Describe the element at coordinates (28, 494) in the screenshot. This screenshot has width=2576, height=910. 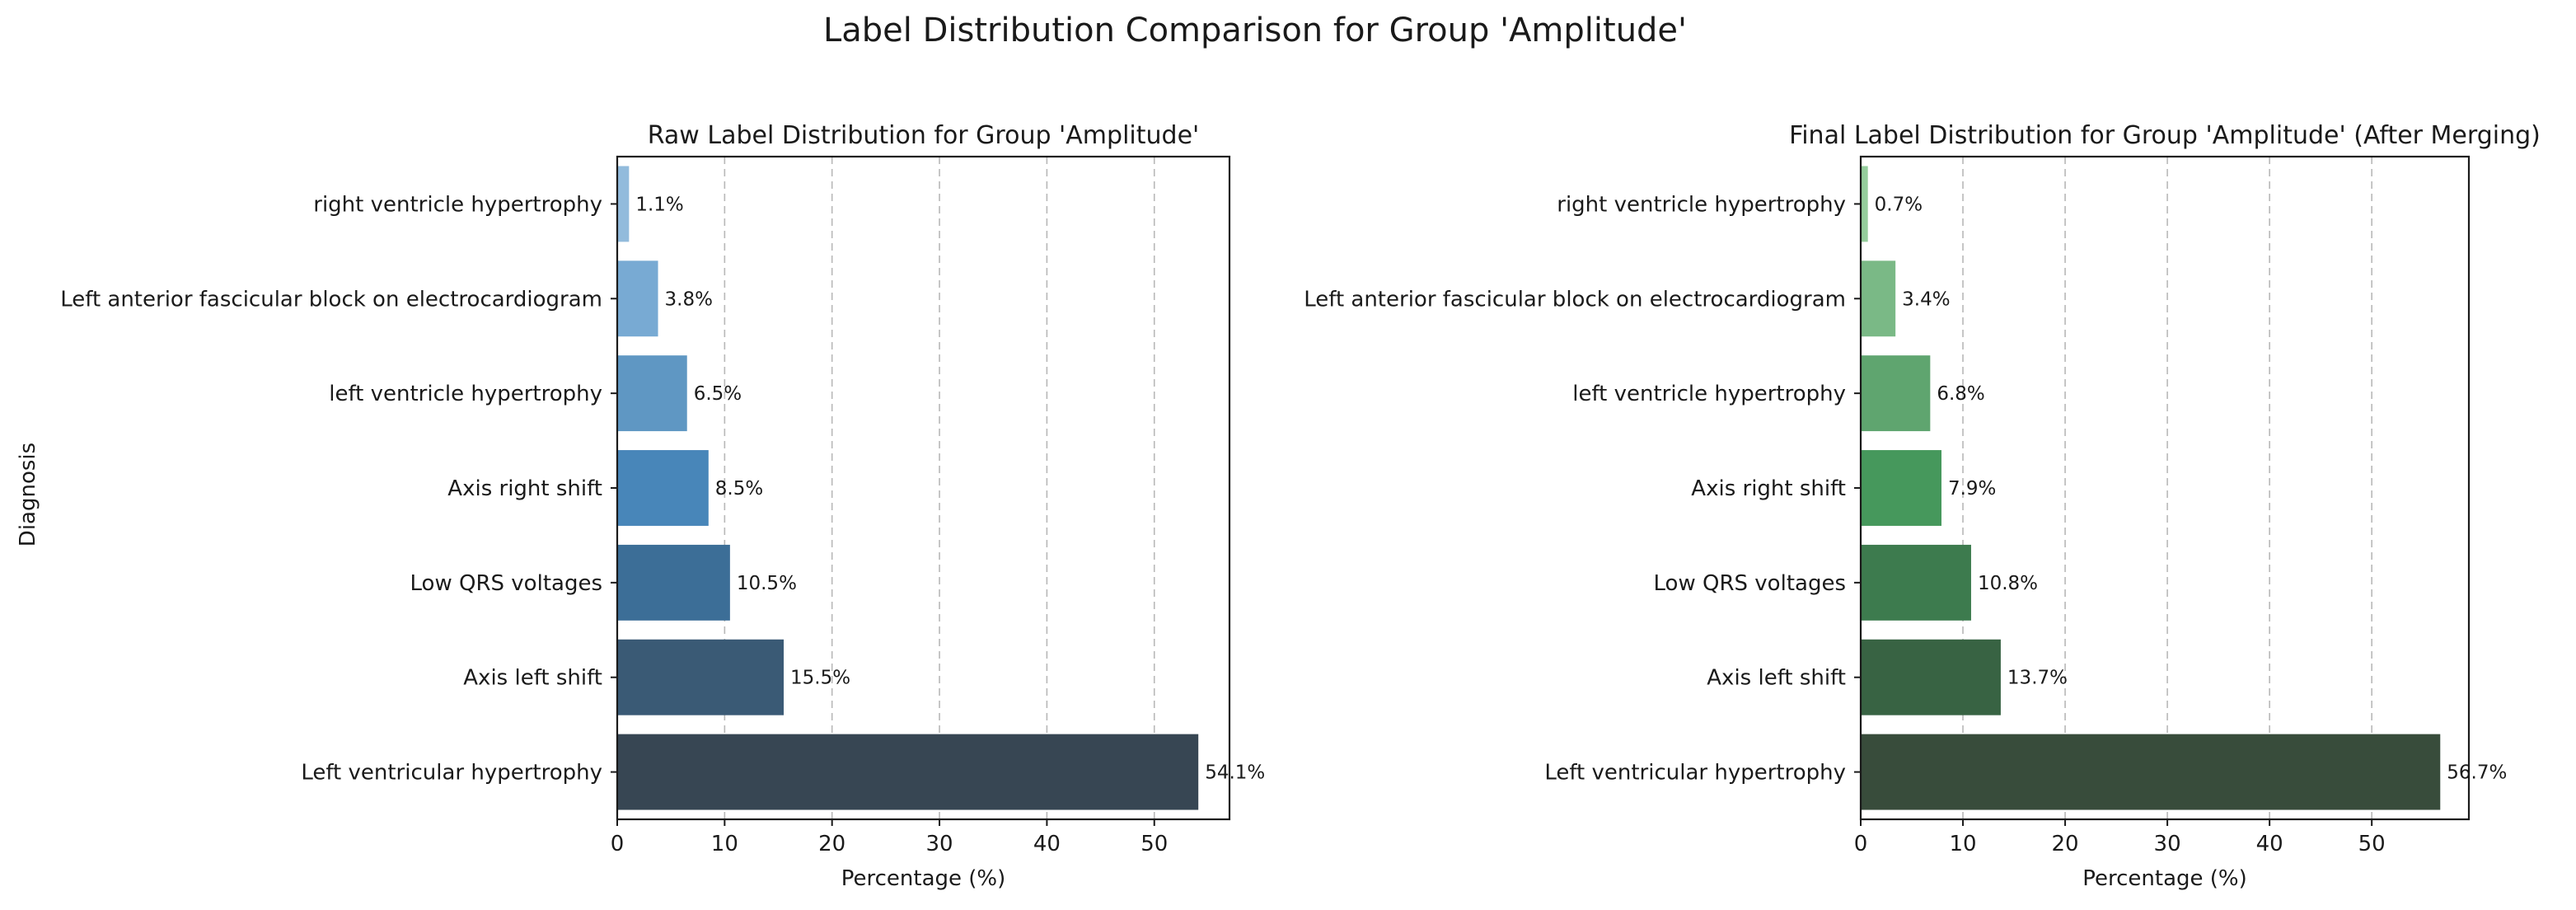
I see `y-axis-label: Diagnosis` at that location.